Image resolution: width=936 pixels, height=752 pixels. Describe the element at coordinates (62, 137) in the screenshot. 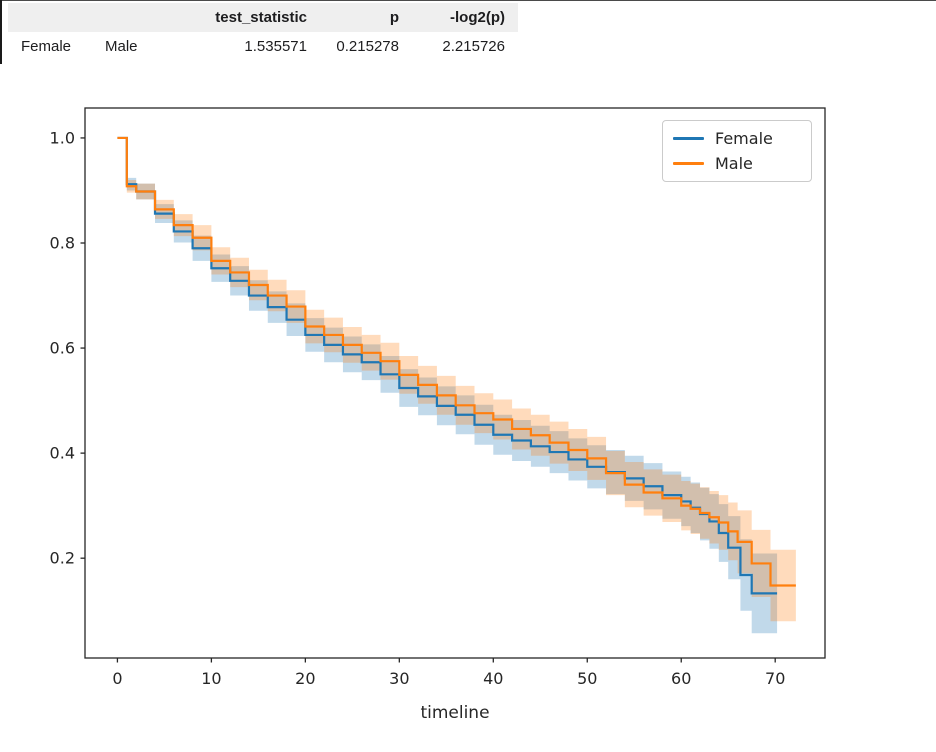

I see `y-tick-label: 1.0` at that location.